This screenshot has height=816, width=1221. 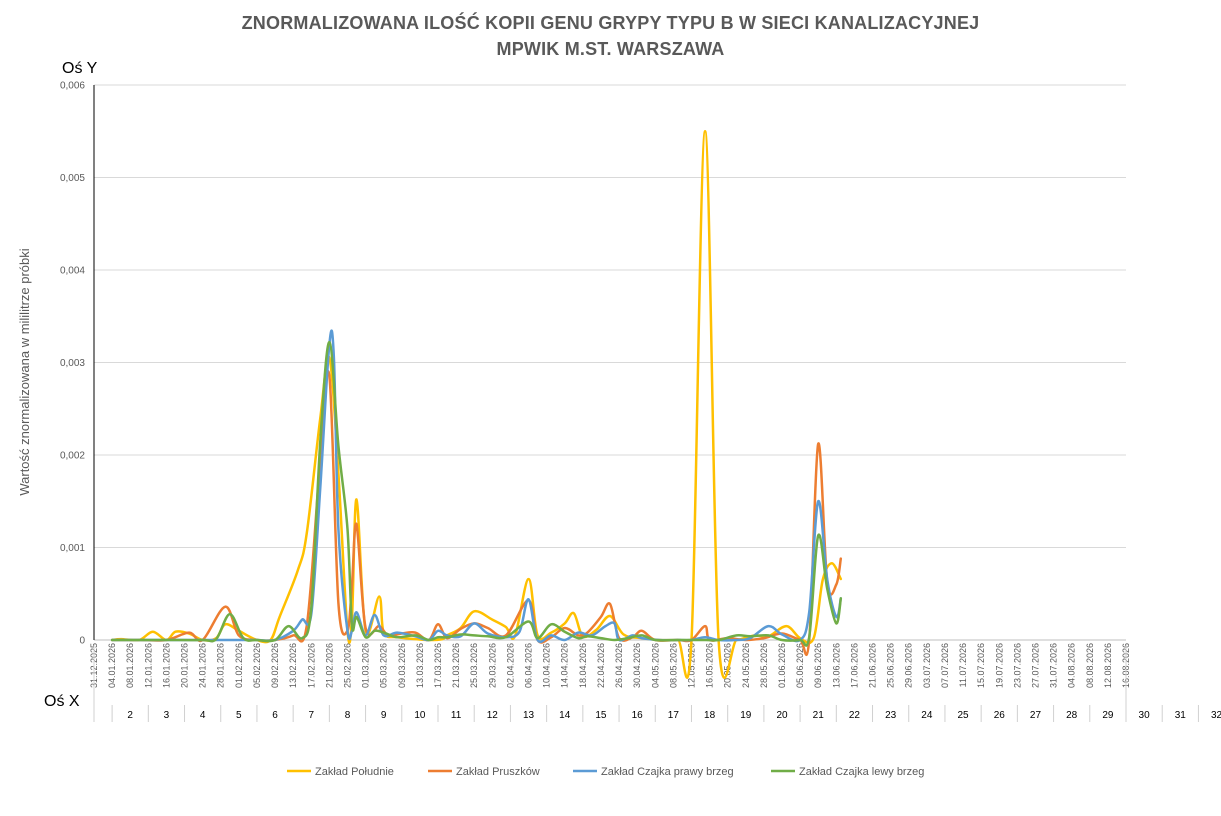 What do you see at coordinates (764, 665) in the screenshot?
I see `x-date-tick-label: 28.05.2026` at bounding box center [764, 665].